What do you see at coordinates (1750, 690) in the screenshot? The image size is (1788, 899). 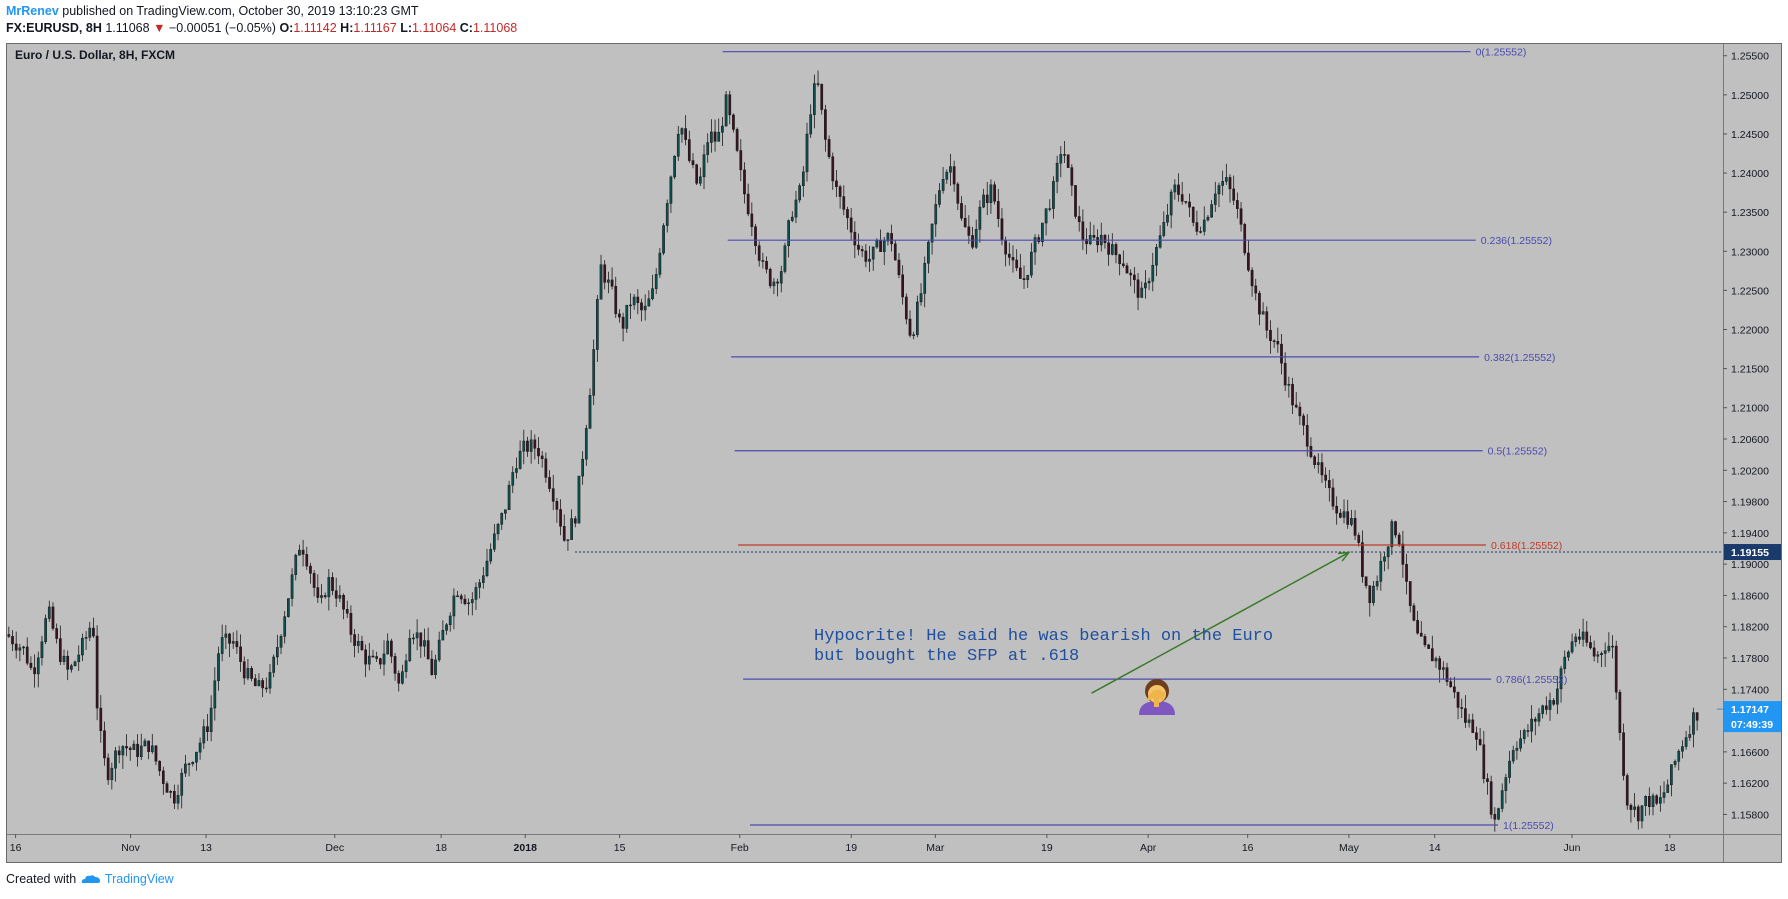 I see `y-tick-label: 1.17400` at bounding box center [1750, 690].